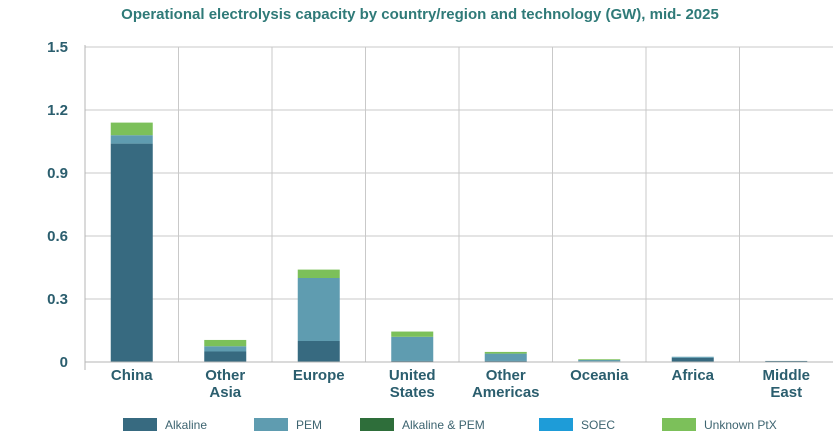 This screenshot has height=445, width=840. What do you see at coordinates (186, 425) in the screenshot?
I see `legend-label: Alkaline` at bounding box center [186, 425].